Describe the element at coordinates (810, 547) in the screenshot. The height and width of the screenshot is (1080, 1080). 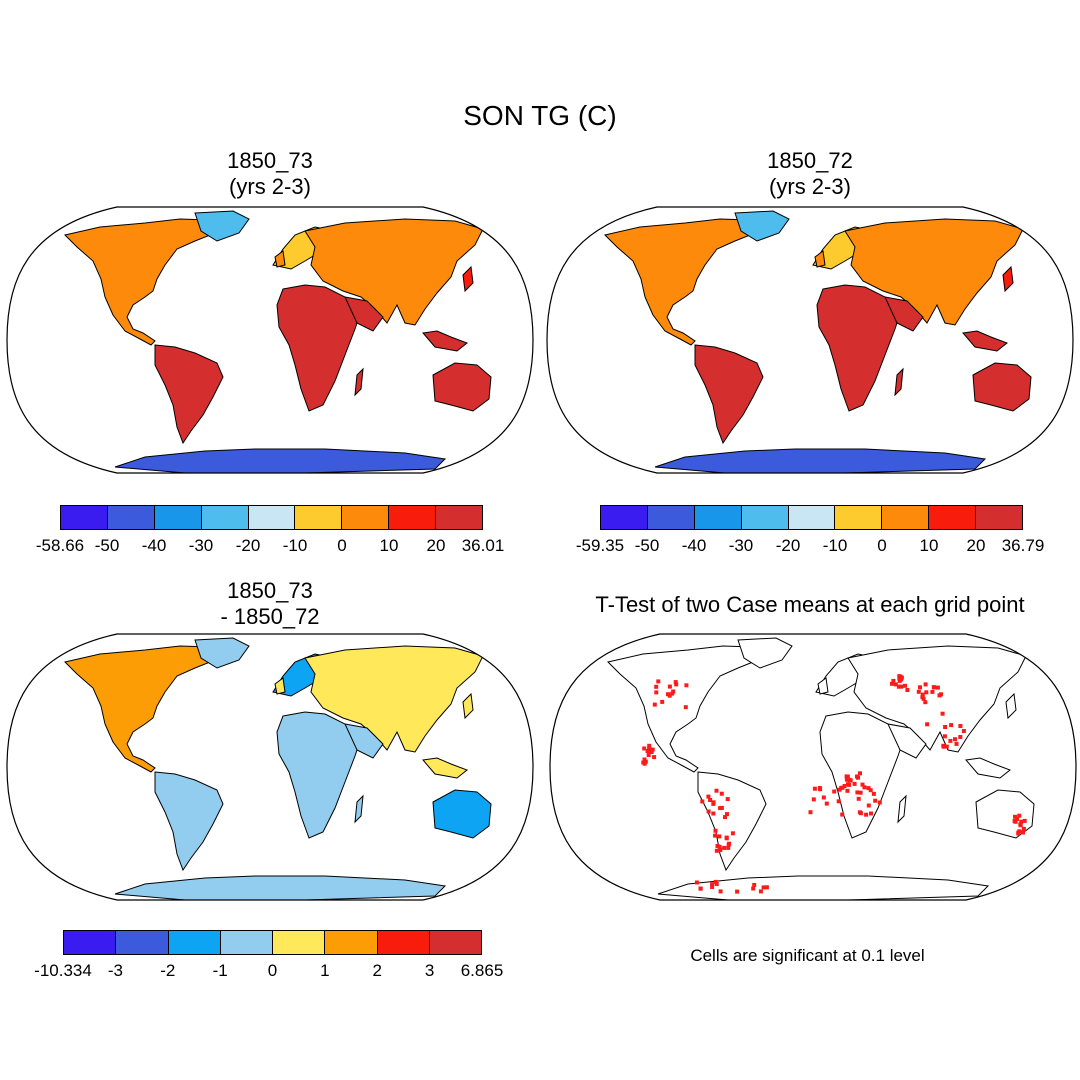
I see `panel-2-colorbar-labels: -59.35 -50 -40 -30 -20 -10 0 10 20 36.79` at that location.